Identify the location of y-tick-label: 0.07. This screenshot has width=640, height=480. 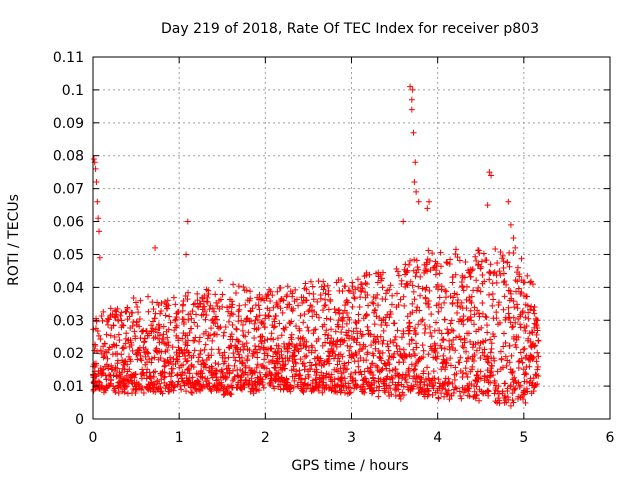
(68, 190).